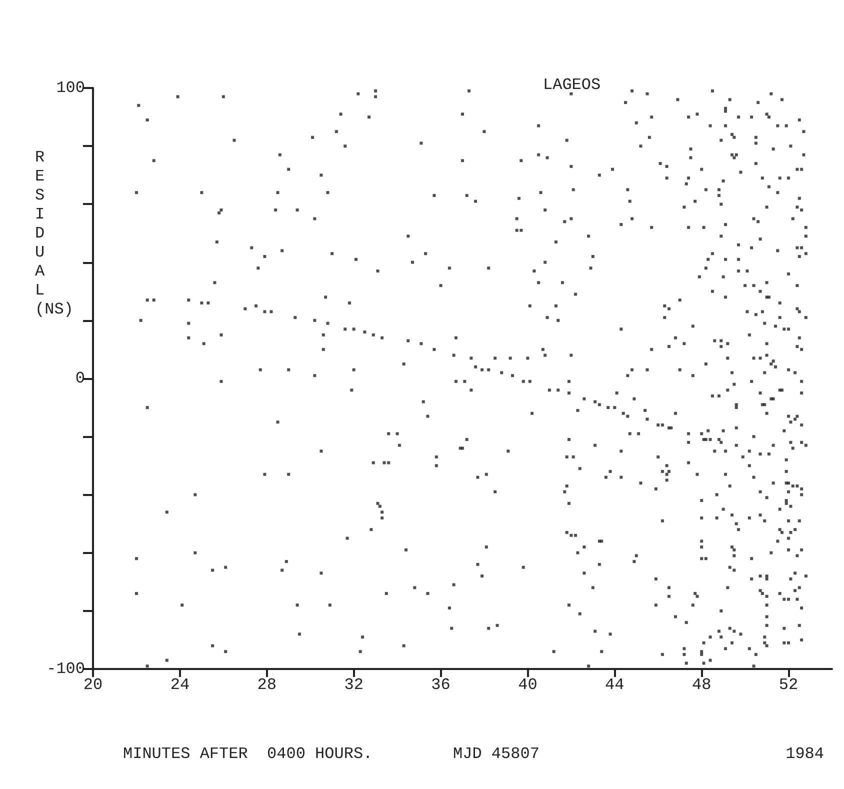 The width and height of the screenshot is (844, 789). Describe the element at coordinates (54, 233) in the screenshot. I see `text: RESIDUAL (NS)` at that location.